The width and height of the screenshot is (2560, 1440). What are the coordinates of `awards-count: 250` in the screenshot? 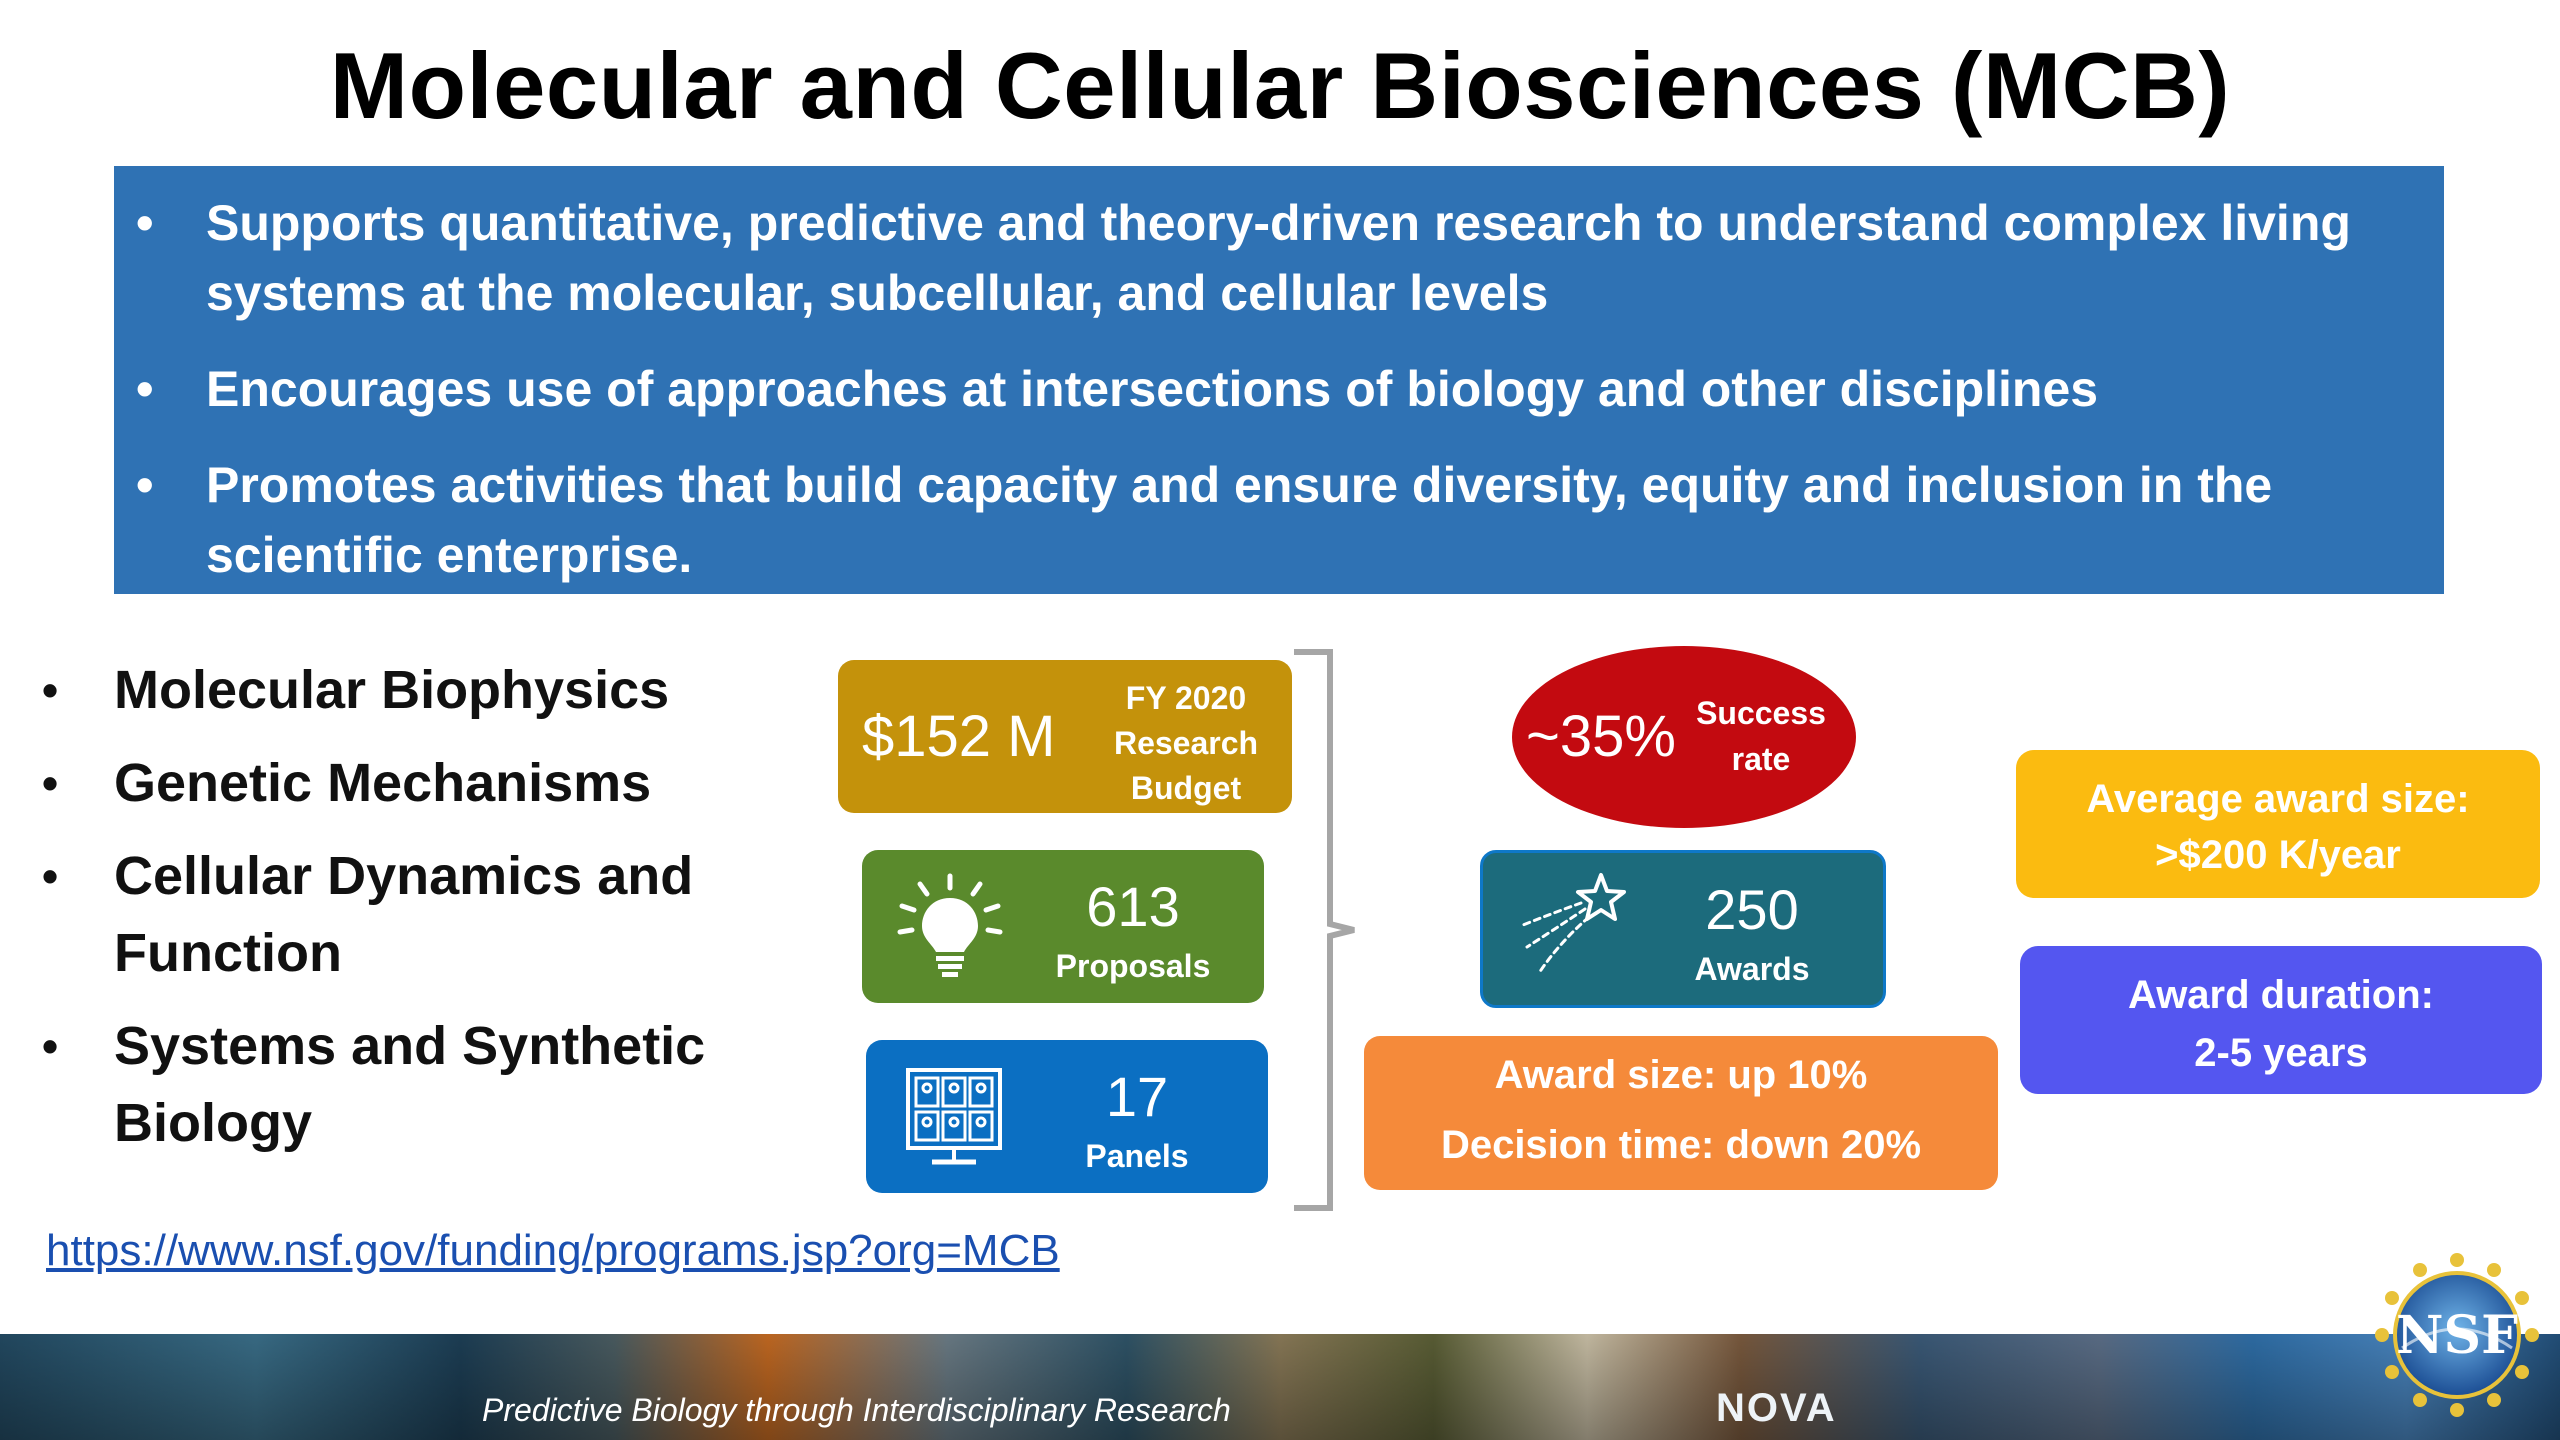 It's located at (1752, 909).